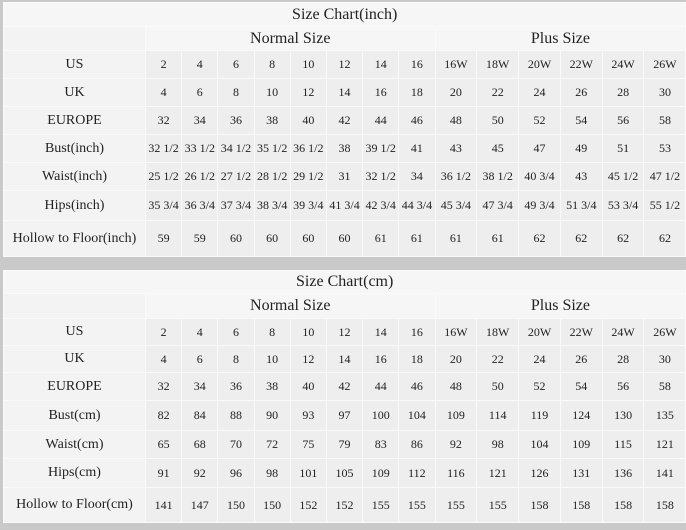 The width and height of the screenshot is (686, 530). I want to click on size-cell: 56, so click(623, 386).